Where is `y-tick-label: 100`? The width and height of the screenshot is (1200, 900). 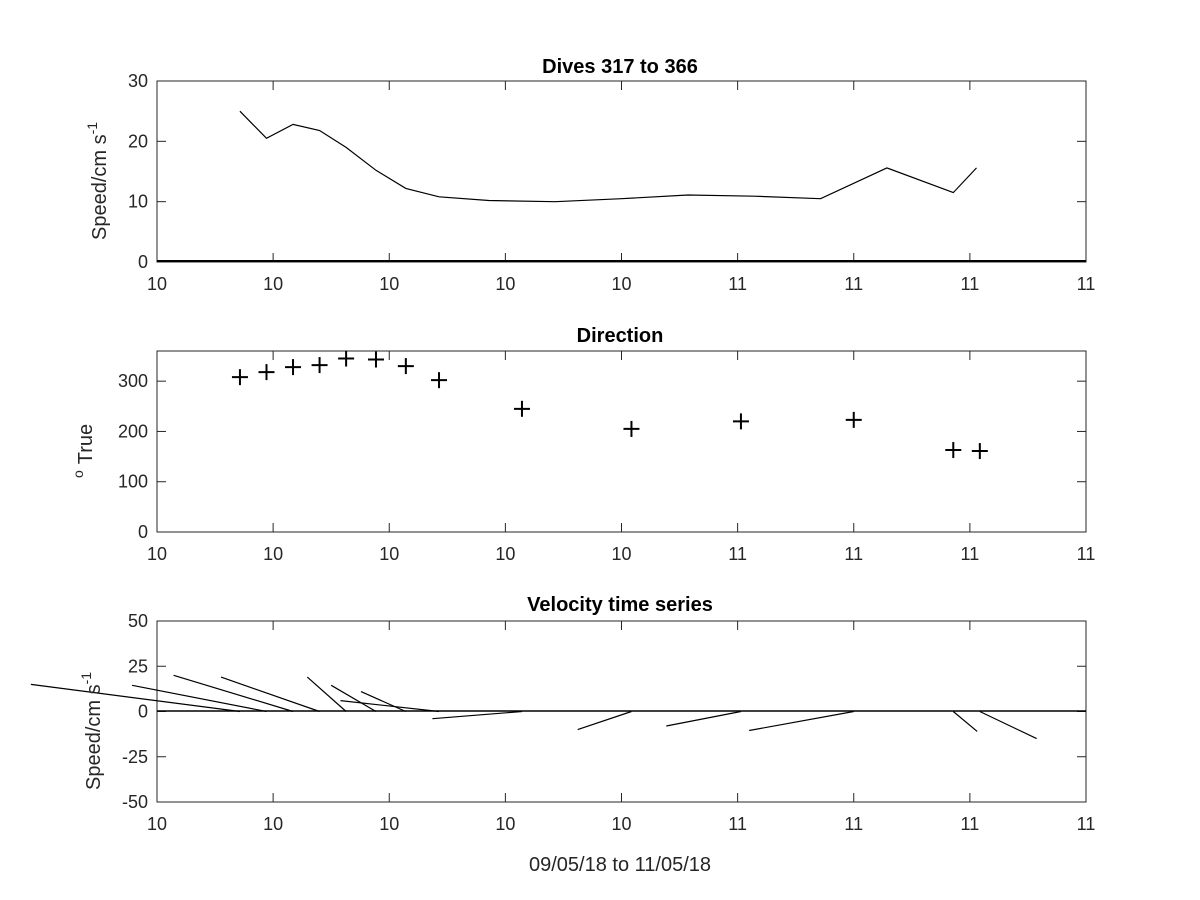
y-tick-label: 100 is located at coordinates (133, 482).